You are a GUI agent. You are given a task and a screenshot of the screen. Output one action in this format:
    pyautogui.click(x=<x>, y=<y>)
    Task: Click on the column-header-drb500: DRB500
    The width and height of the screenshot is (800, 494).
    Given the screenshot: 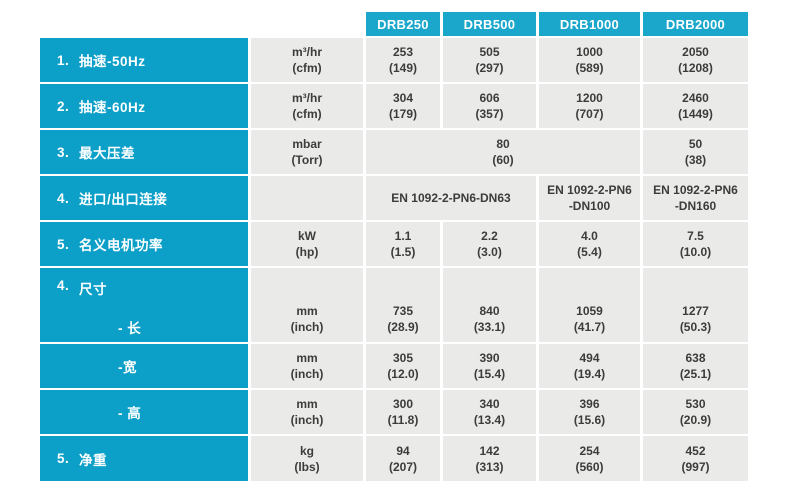 What is the action you would take?
    pyautogui.click(x=489, y=24)
    